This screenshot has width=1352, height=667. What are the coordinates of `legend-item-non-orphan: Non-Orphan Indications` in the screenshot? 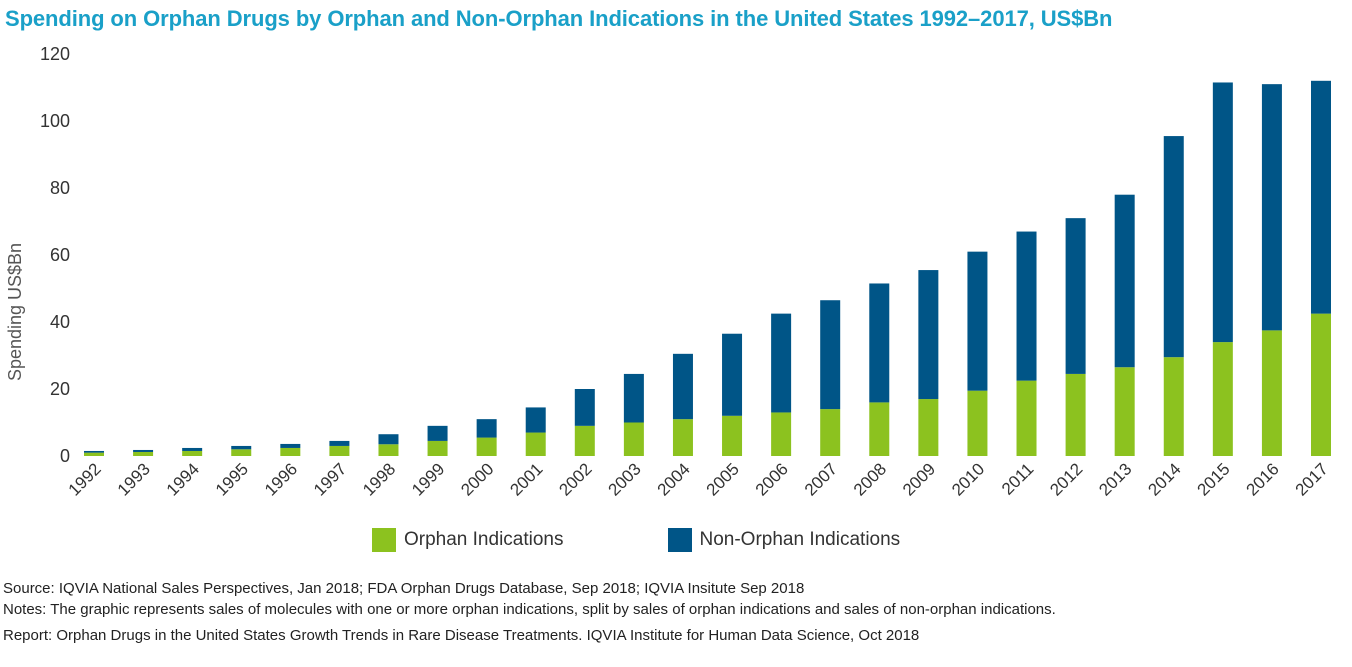 It's located at (784, 540).